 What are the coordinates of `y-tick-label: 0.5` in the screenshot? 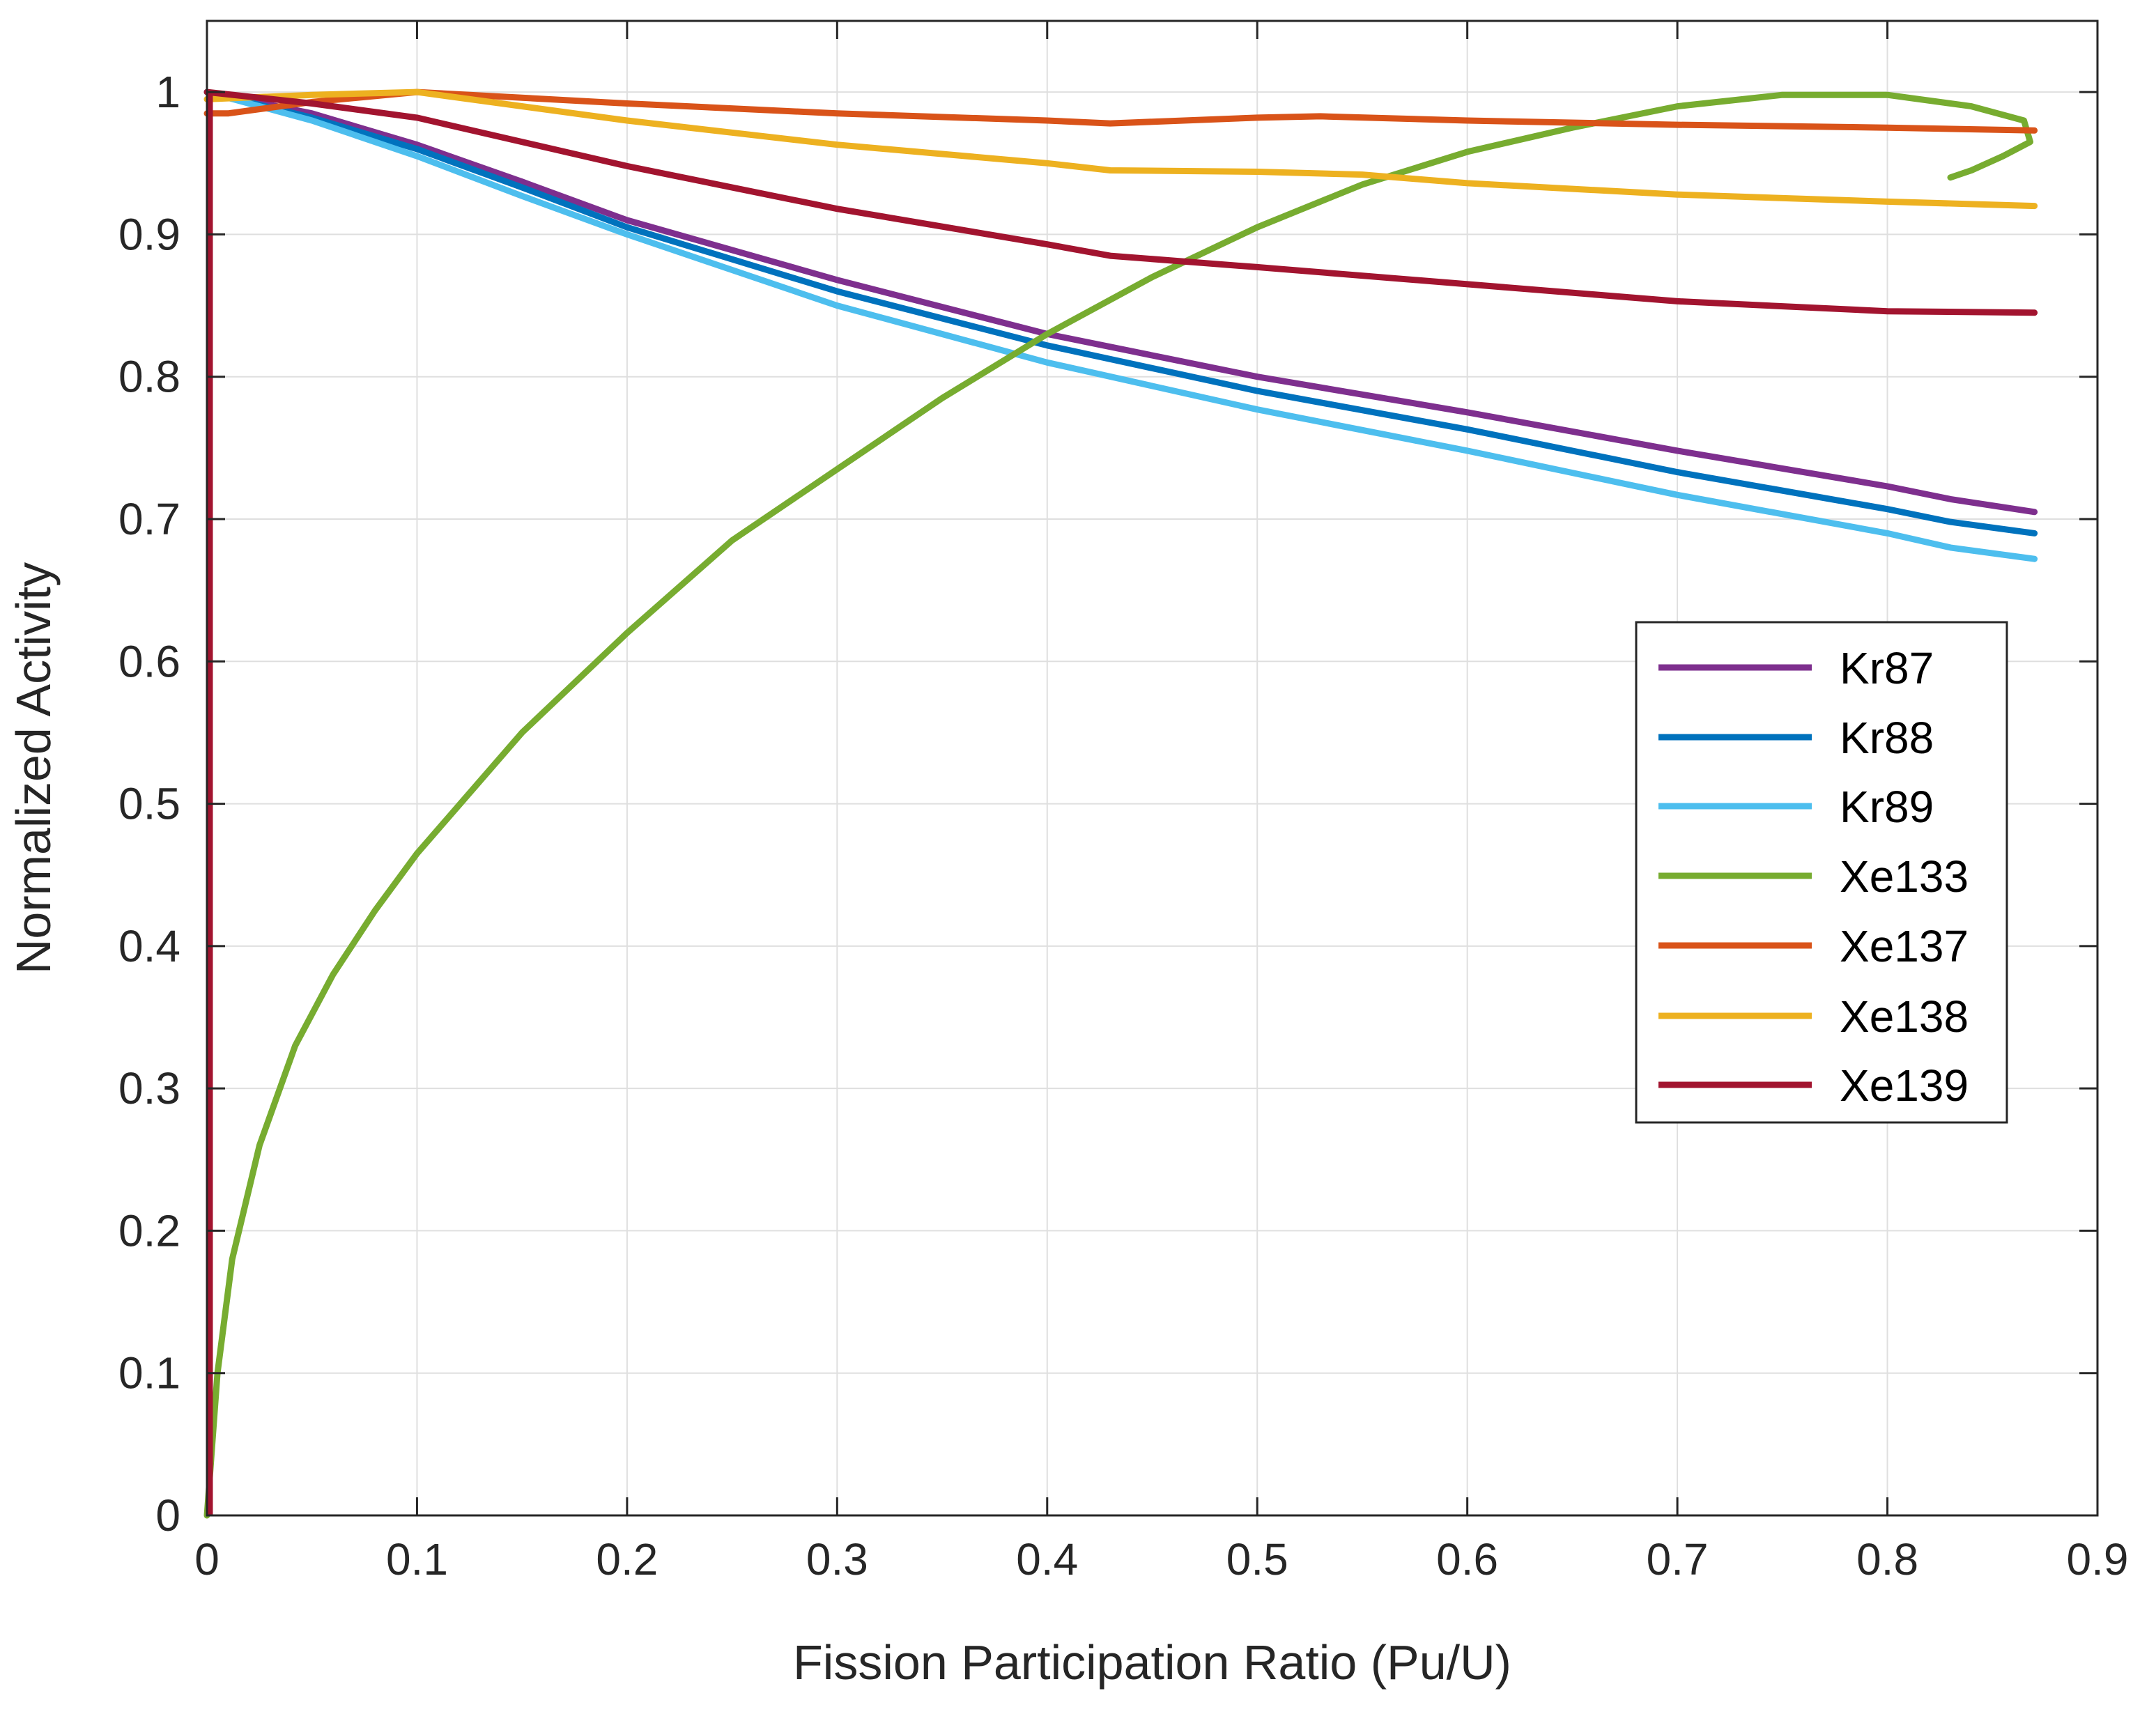 It's located at (149, 804).